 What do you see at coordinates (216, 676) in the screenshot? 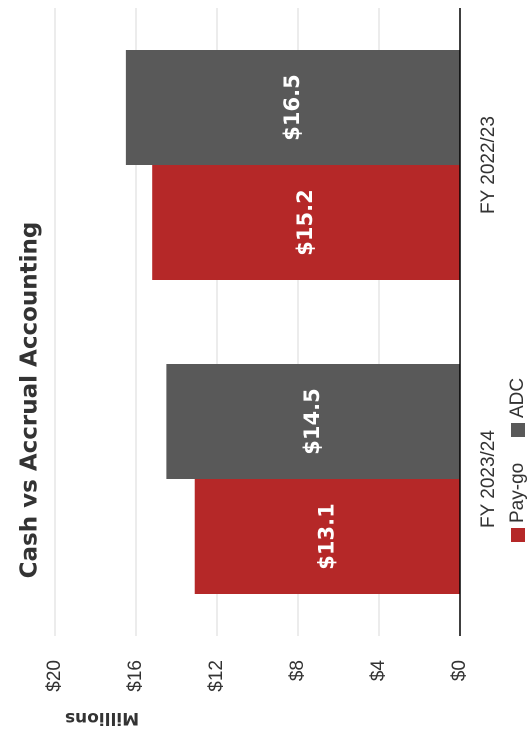
I see `y-tick-label: $12` at bounding box center [216, 676].